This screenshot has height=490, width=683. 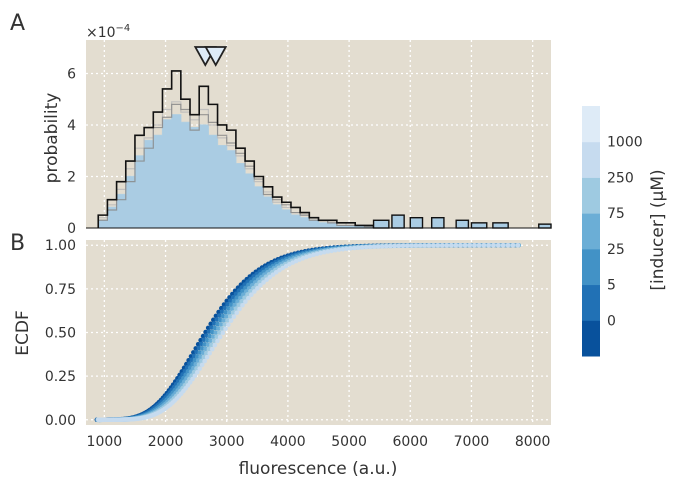 I want to click on colorbar: 0 5 25 75 250 1000 [inducer] (μM), so click(x=625, y=231).